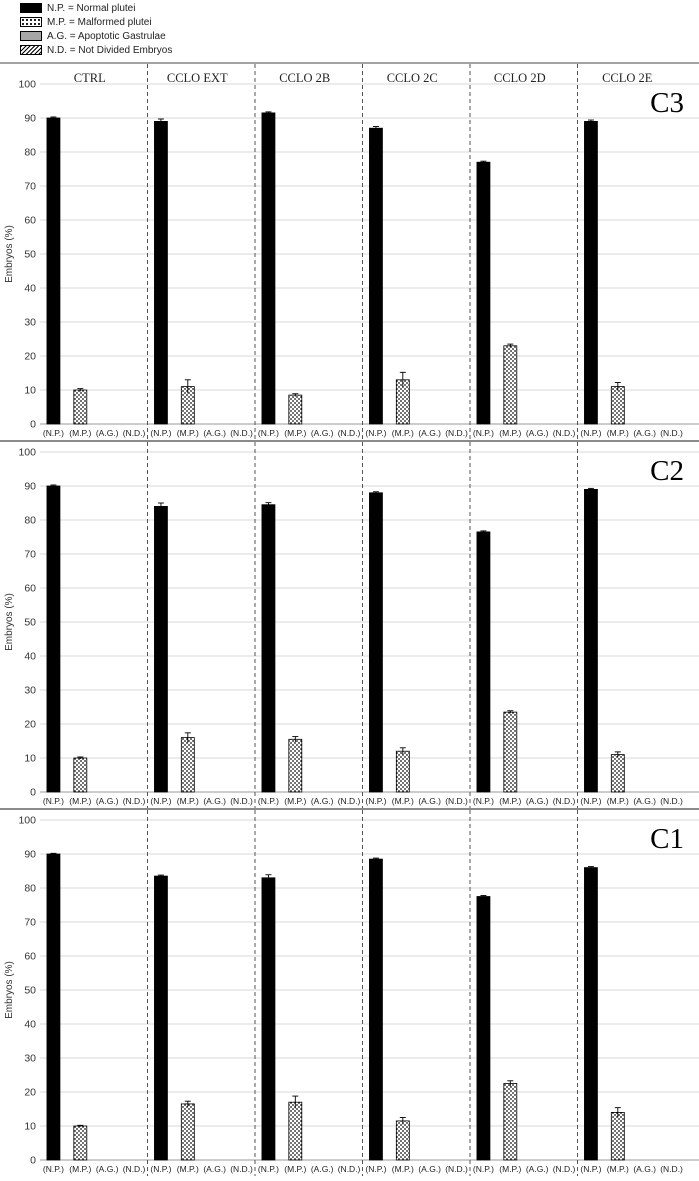 The height and width of the screenshot is (1181, 699). I want to click on legend-swatch-mp, so click(31, 22).